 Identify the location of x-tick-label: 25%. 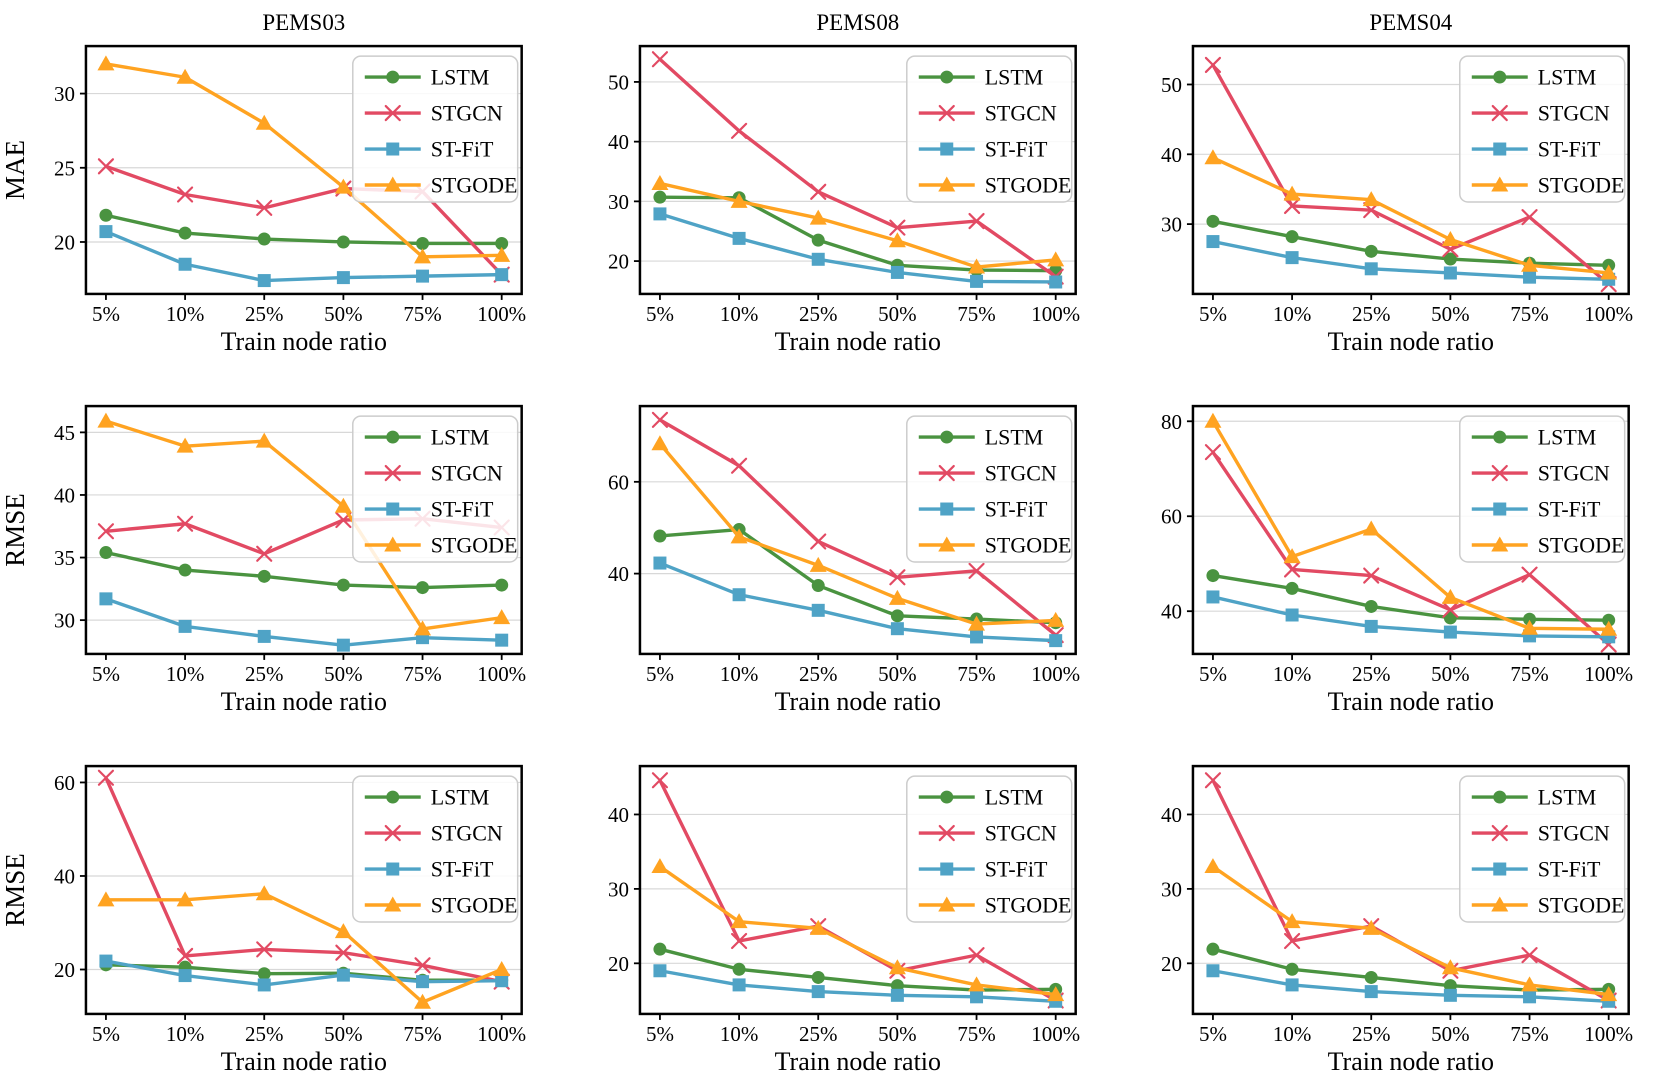
(1371, 674).